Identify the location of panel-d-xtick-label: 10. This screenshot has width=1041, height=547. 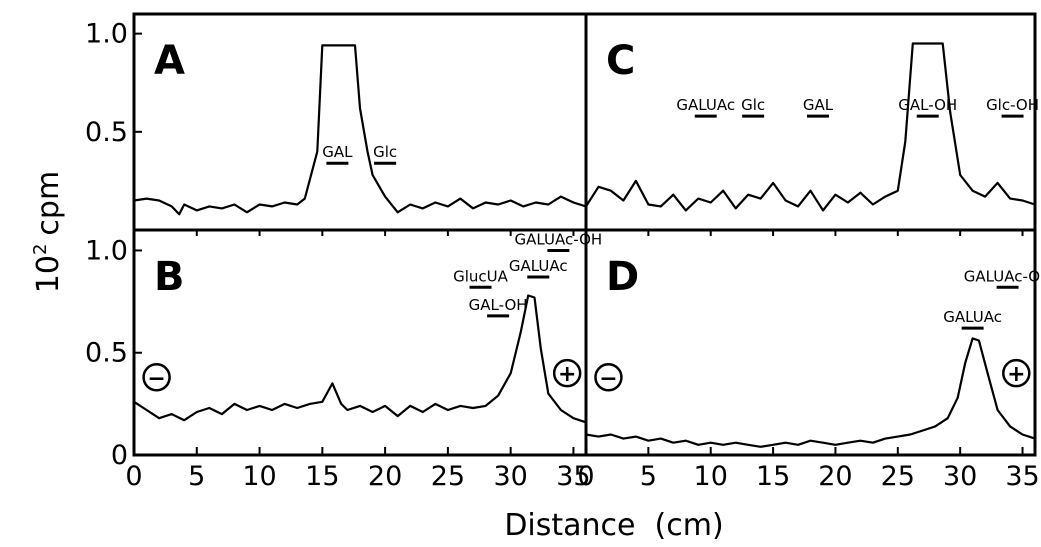
(711, 476).